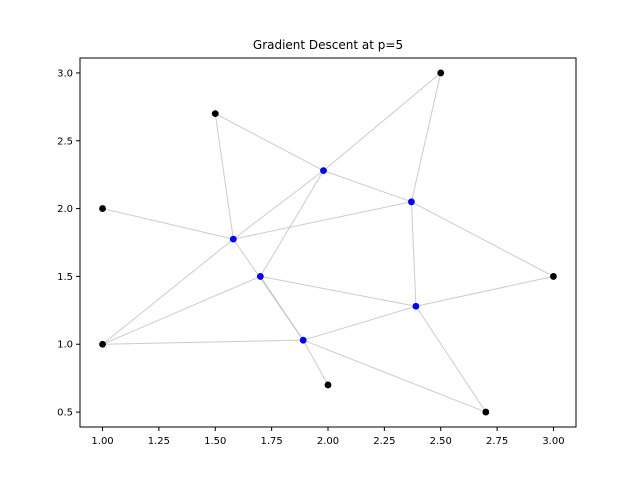 The width and height of the screenshot is (640, 480). What do you see at coordinates (65, 277) in the screenshot?
I see `y-tick-label: 1.5` at bounding box center [65, 277].